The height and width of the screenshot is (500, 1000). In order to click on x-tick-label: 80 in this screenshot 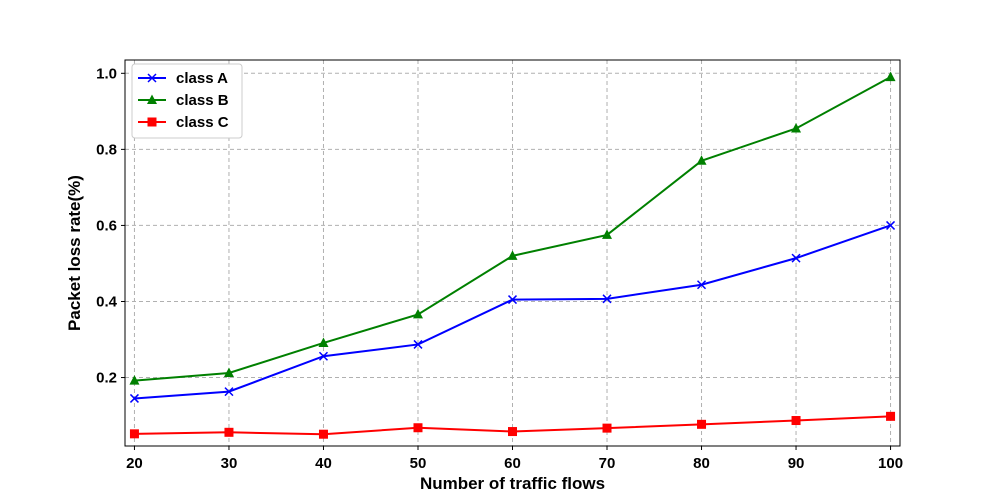, I will do `click(701, 463)`.